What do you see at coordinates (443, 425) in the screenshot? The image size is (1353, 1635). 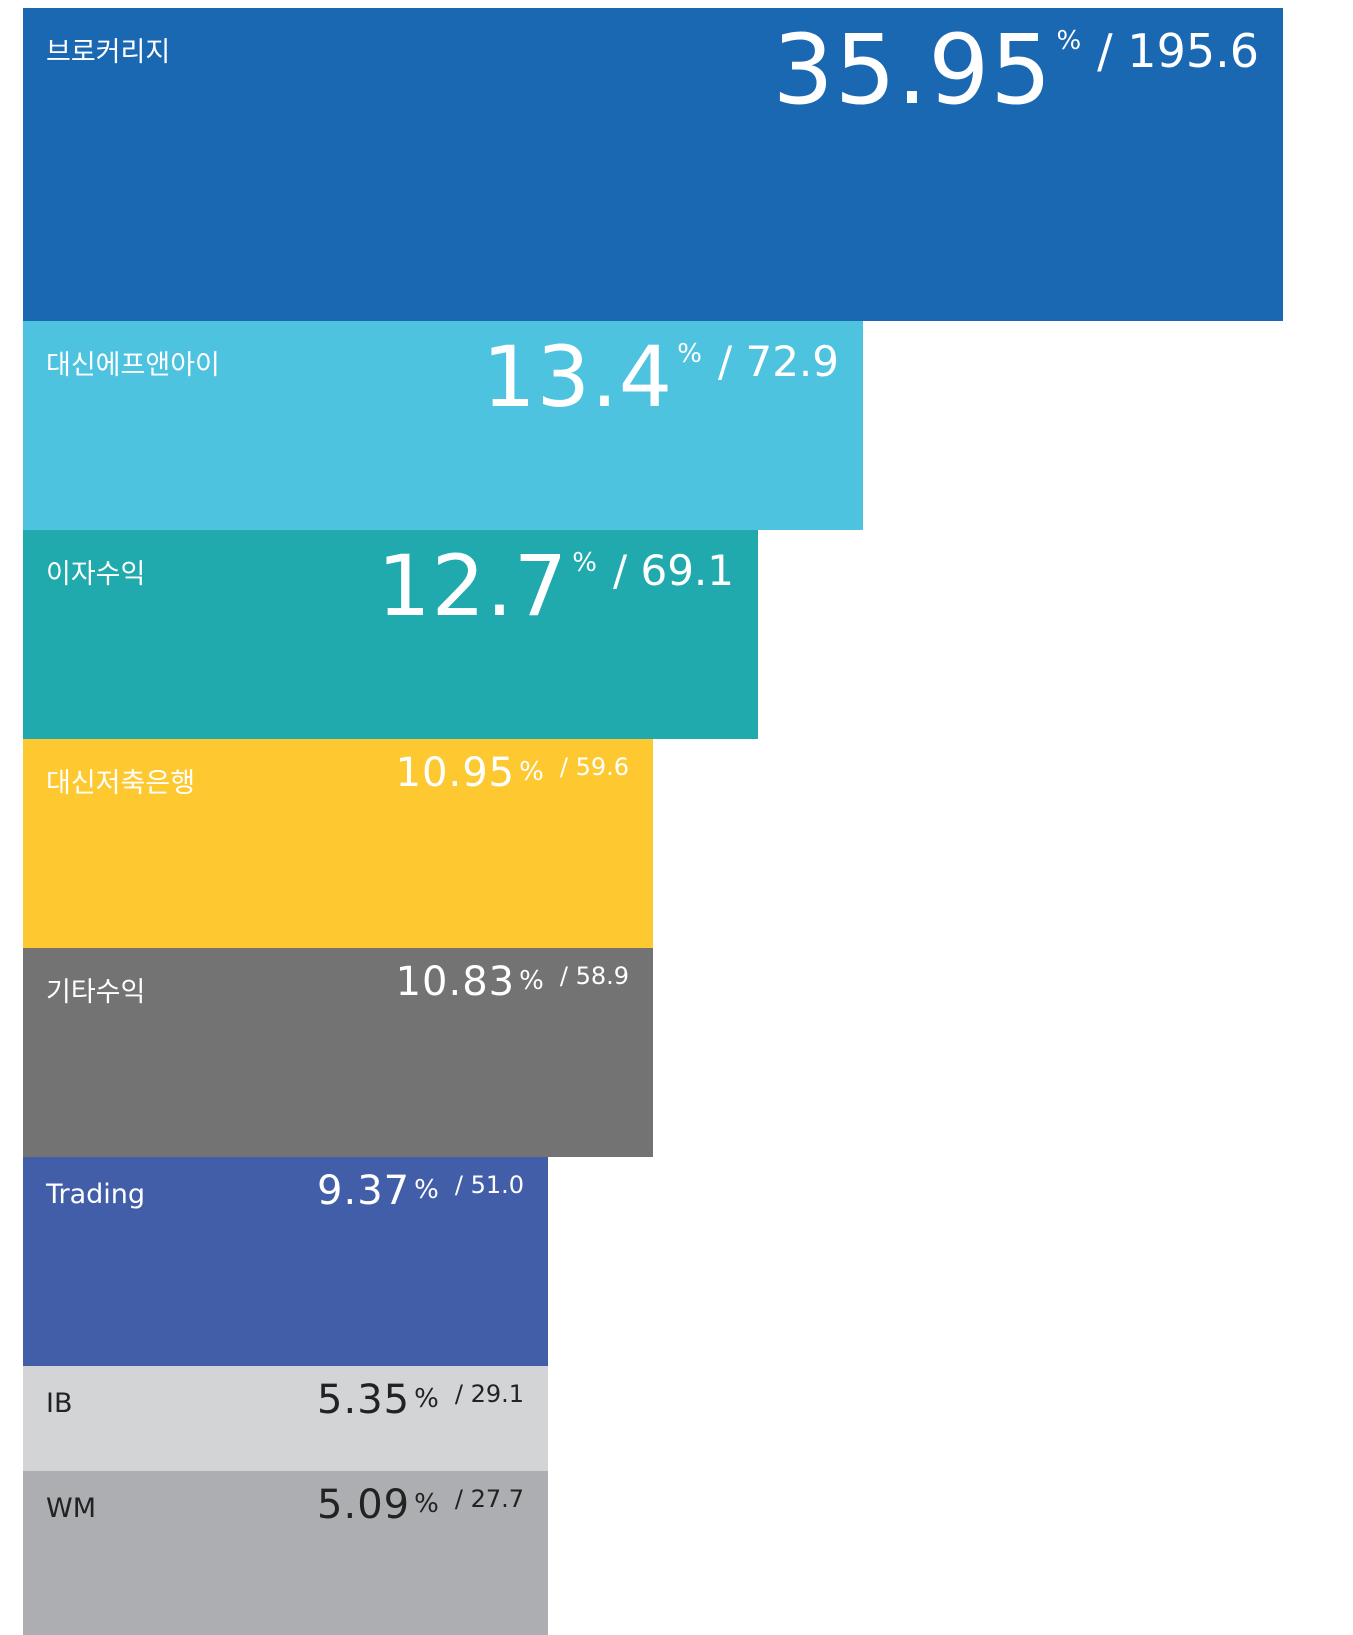 I see `segment-row: 대신에프앤아이 13.4% / 72.9` at bounding box center [443, 425].